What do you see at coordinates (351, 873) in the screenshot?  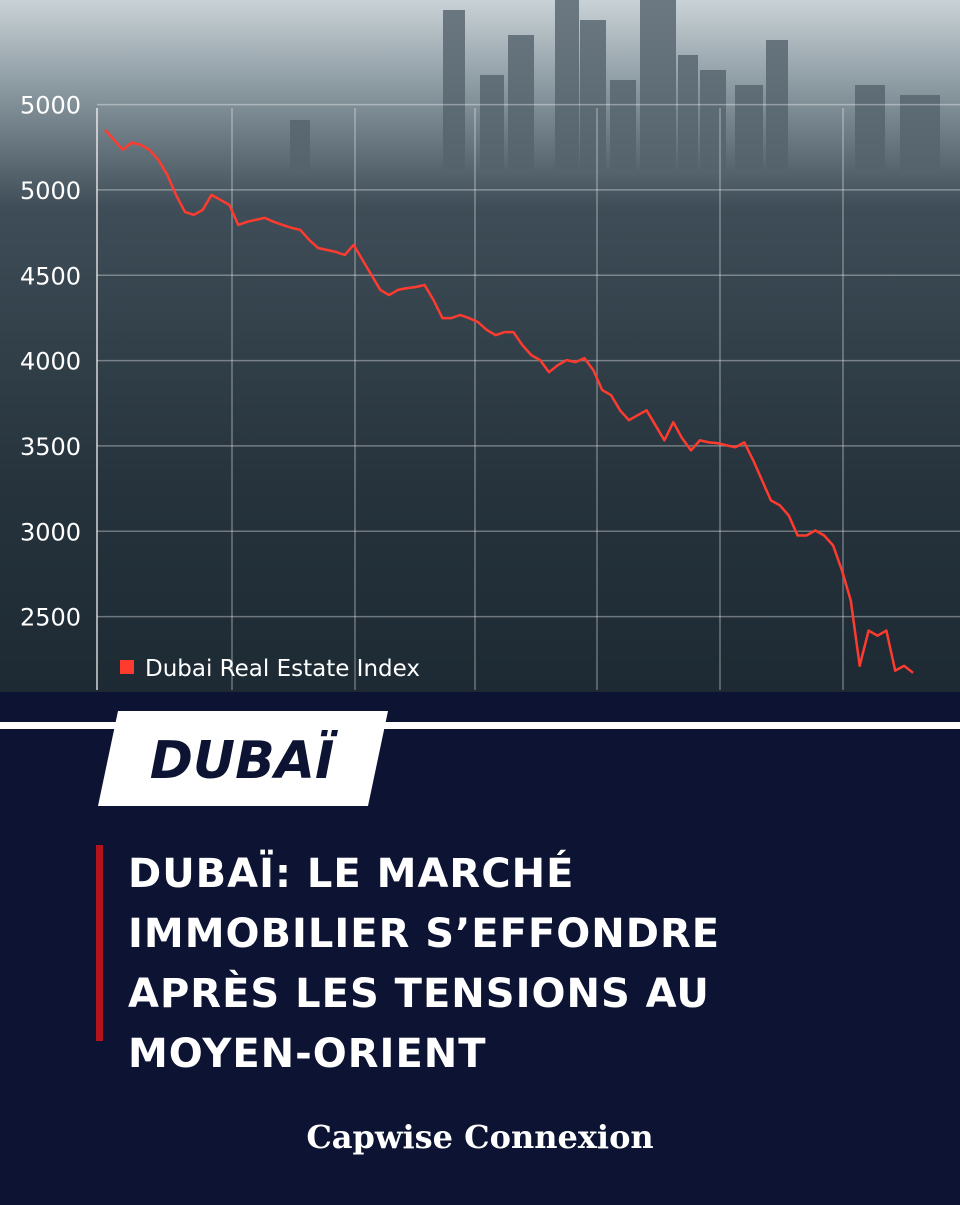 I see `headline-line: DUBAÏ: LE MARCHÉ` at bounding box center [351, 873].